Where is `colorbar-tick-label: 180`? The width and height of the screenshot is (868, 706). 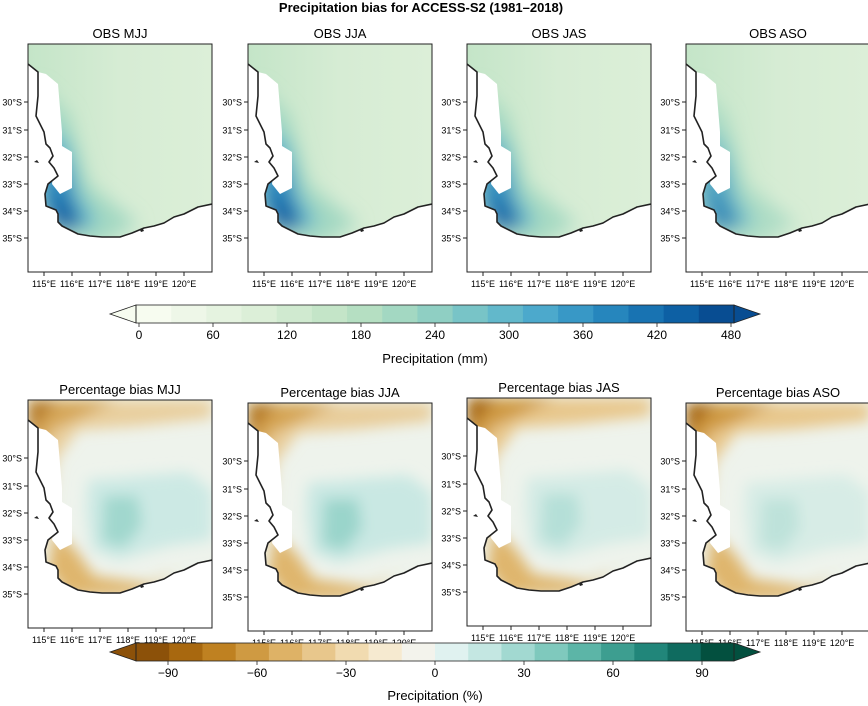
colorbar-tick-label: 180 is located at coordinates (361, 335).